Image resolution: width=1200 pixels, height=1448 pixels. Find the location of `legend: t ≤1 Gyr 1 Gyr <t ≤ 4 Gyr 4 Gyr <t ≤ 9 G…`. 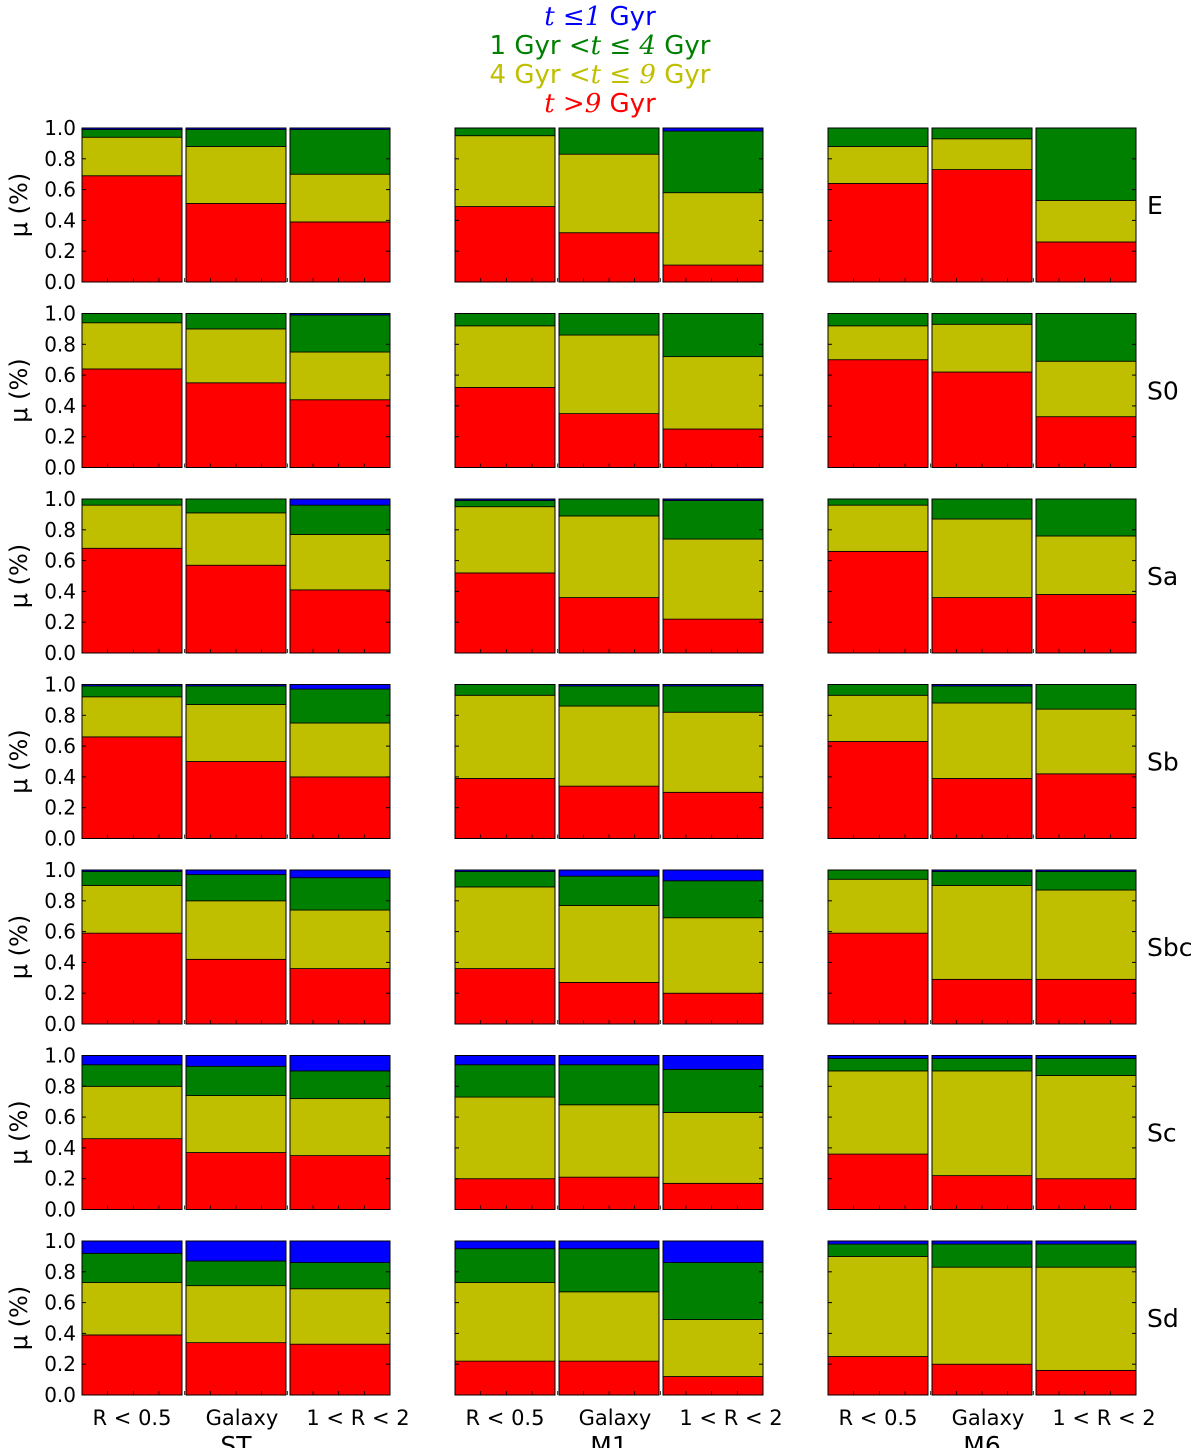

legend: t ≤1 Gyr 1 Gyr <t ≤ 4 Gyr 4 Gyr <t ≤ 9 G… is located at coordinates (600, 60).